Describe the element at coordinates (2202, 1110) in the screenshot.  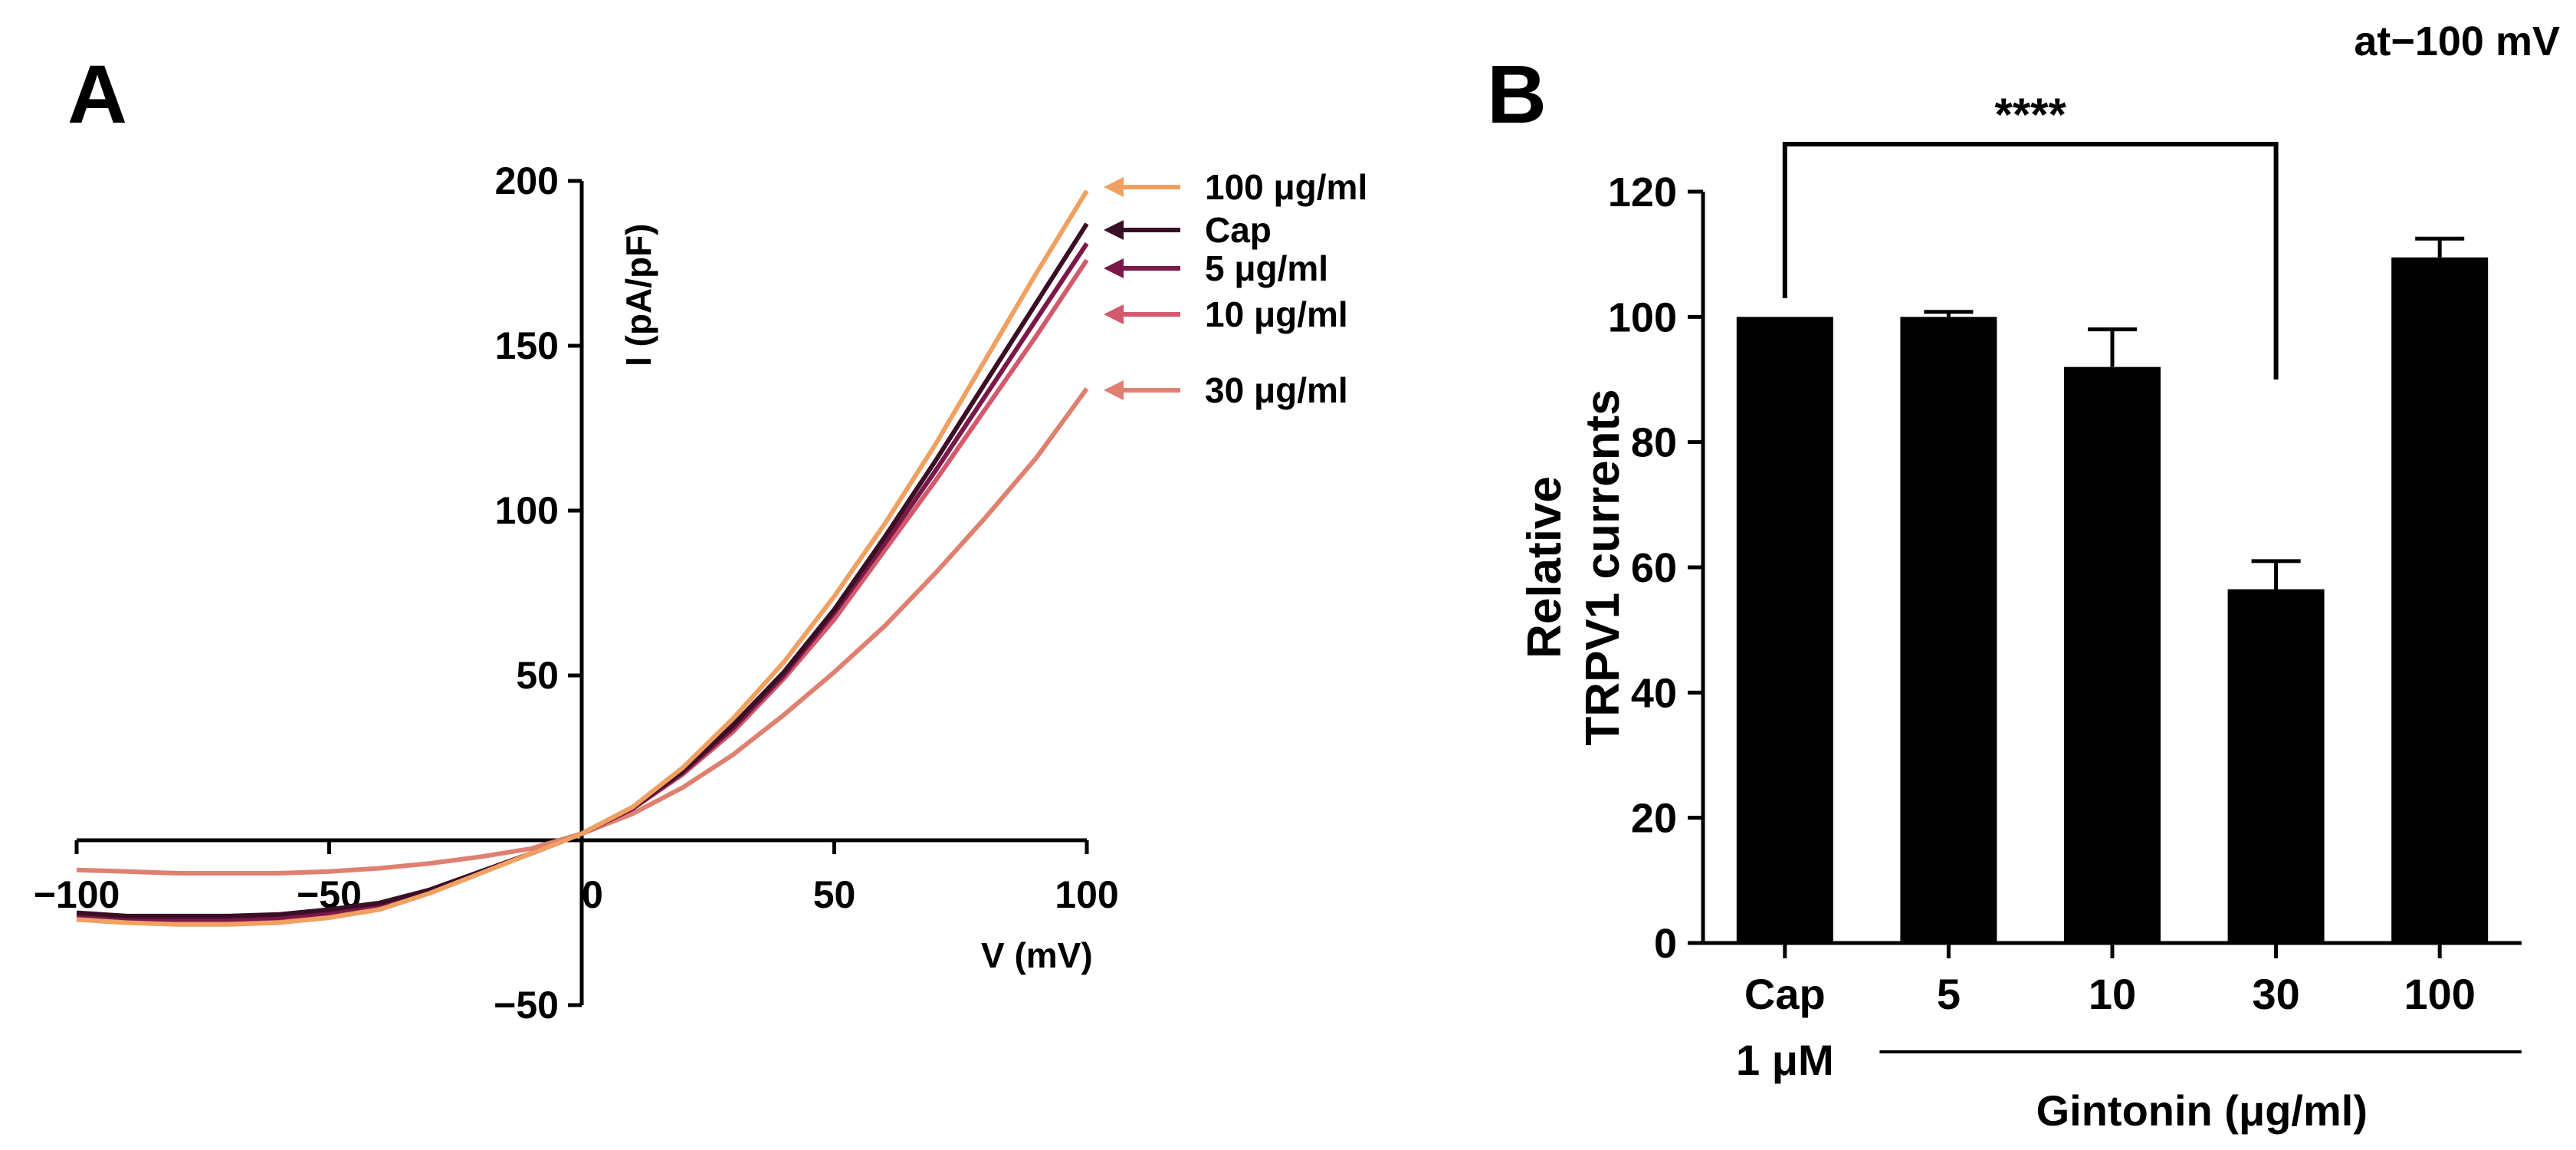
I see `group-label: Gintonin (μg/ml)` at that location.